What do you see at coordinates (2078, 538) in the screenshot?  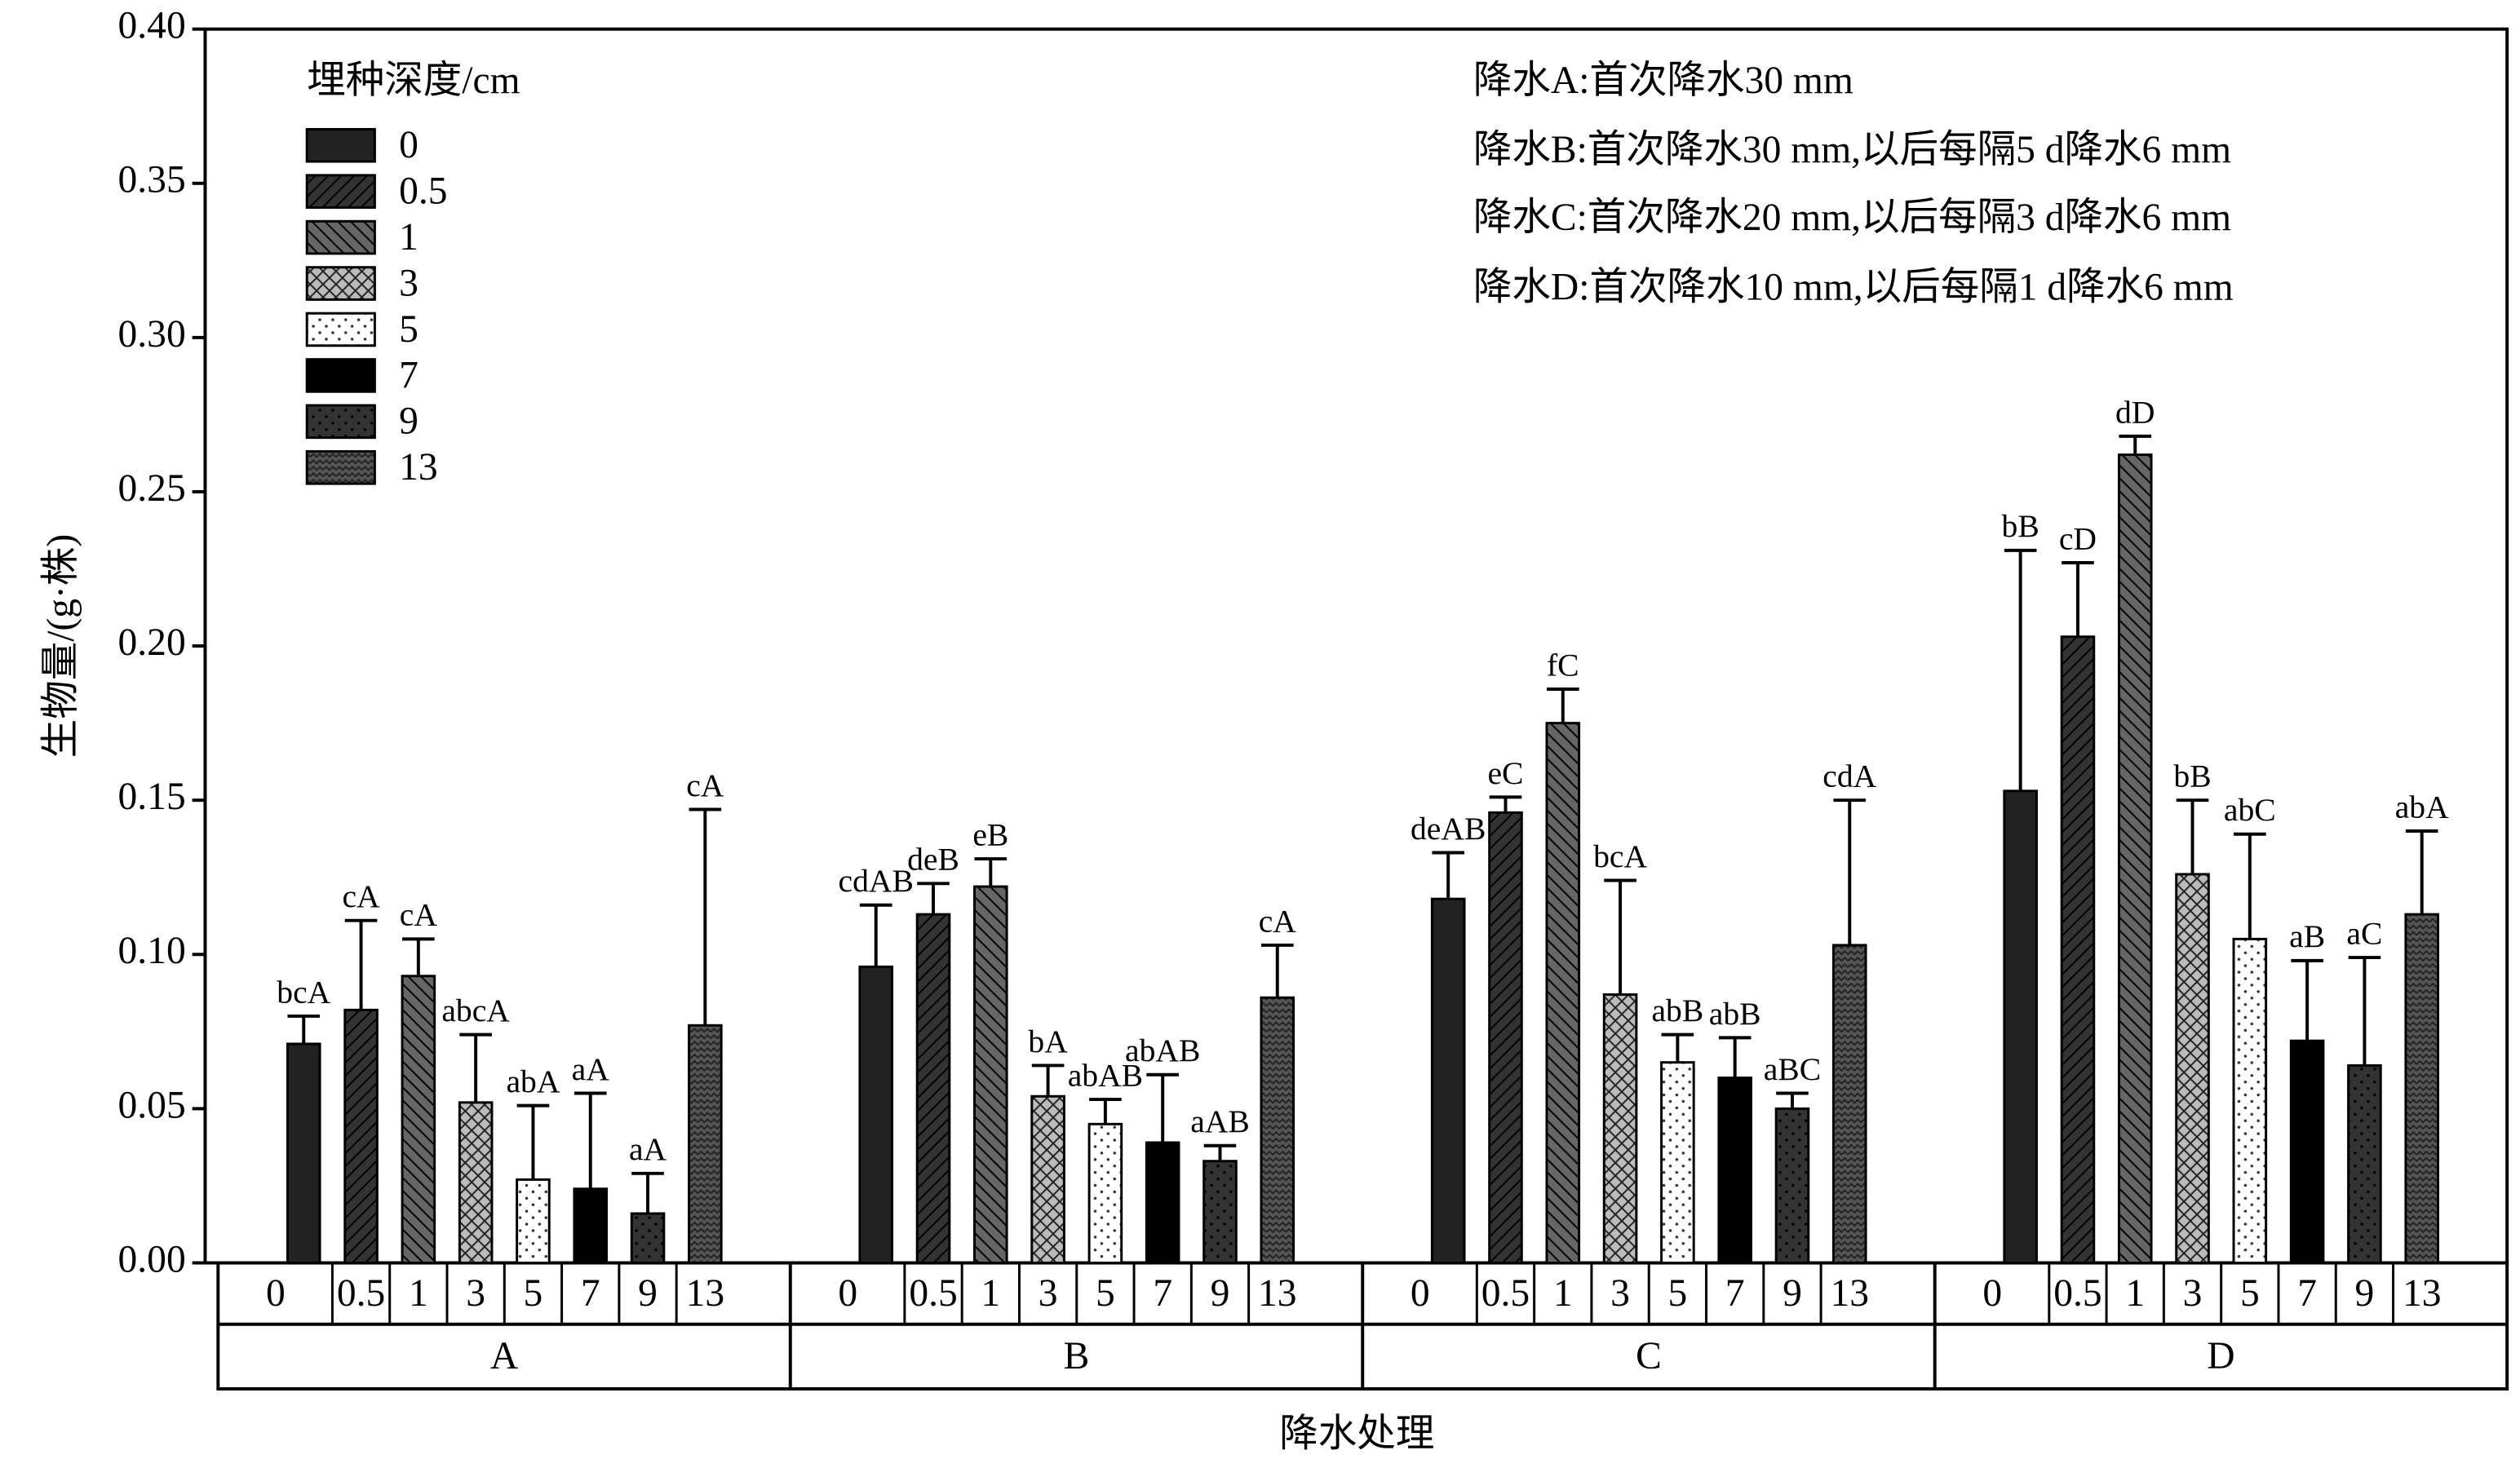 I see `significance-label: cD` at bounding box center [2078, 538].